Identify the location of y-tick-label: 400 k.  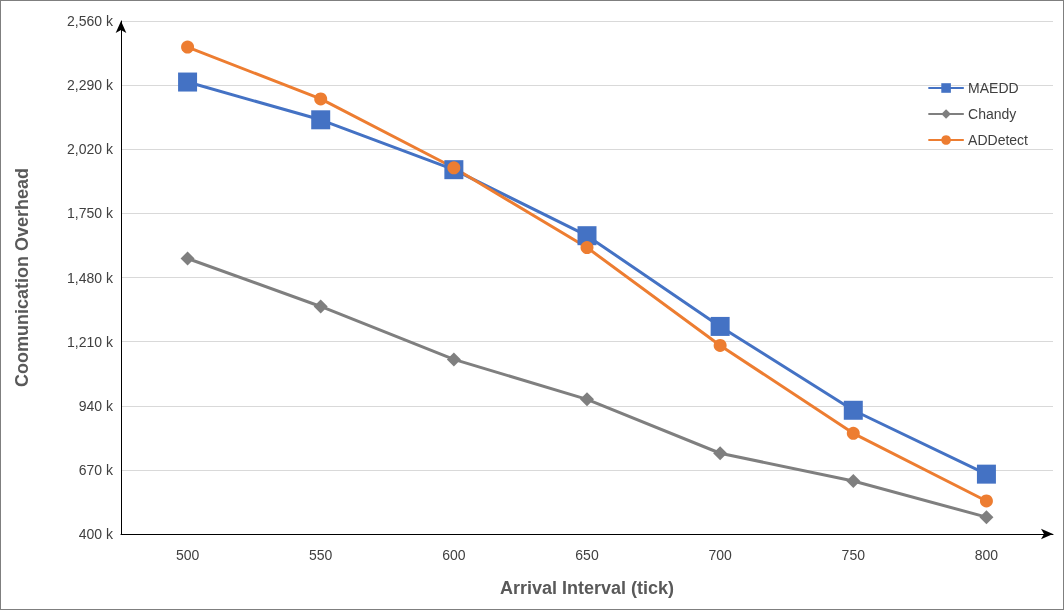
(96, 534).